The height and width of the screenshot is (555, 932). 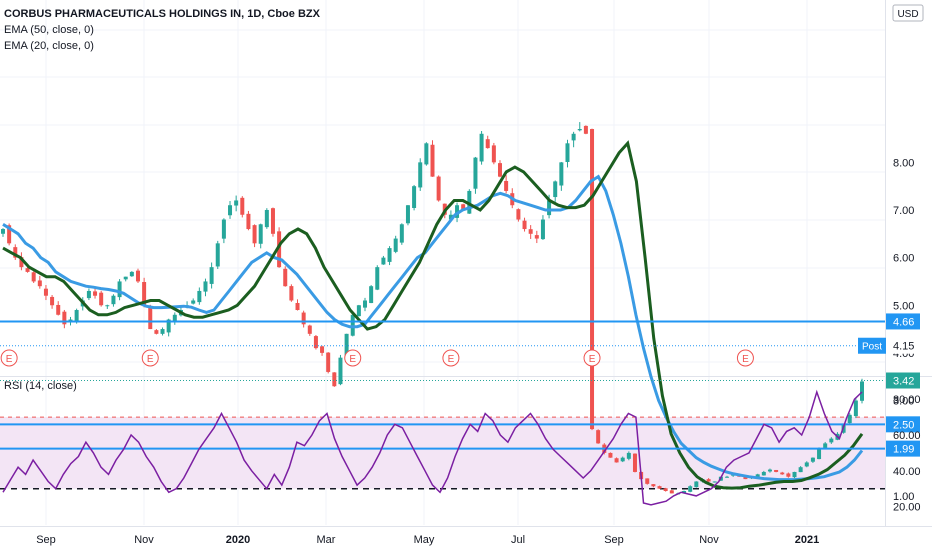 I want to click on time-tick-label: Sep, so click(x=46, y=540).